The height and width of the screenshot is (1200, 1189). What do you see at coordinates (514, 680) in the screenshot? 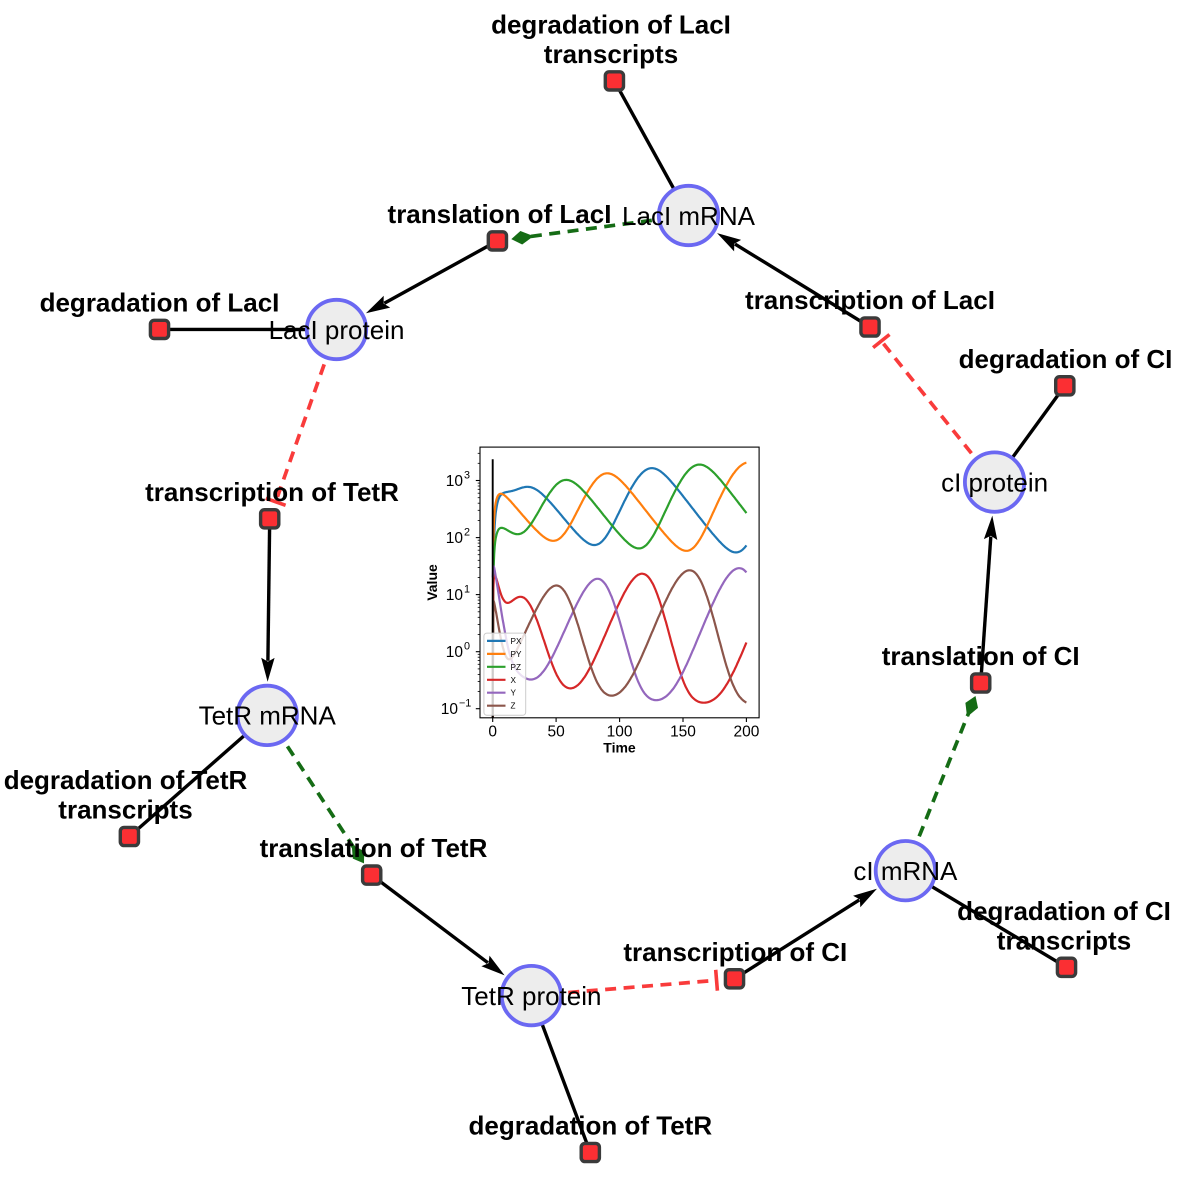
I see `svg-text: X` at bounding box center [514, 680].